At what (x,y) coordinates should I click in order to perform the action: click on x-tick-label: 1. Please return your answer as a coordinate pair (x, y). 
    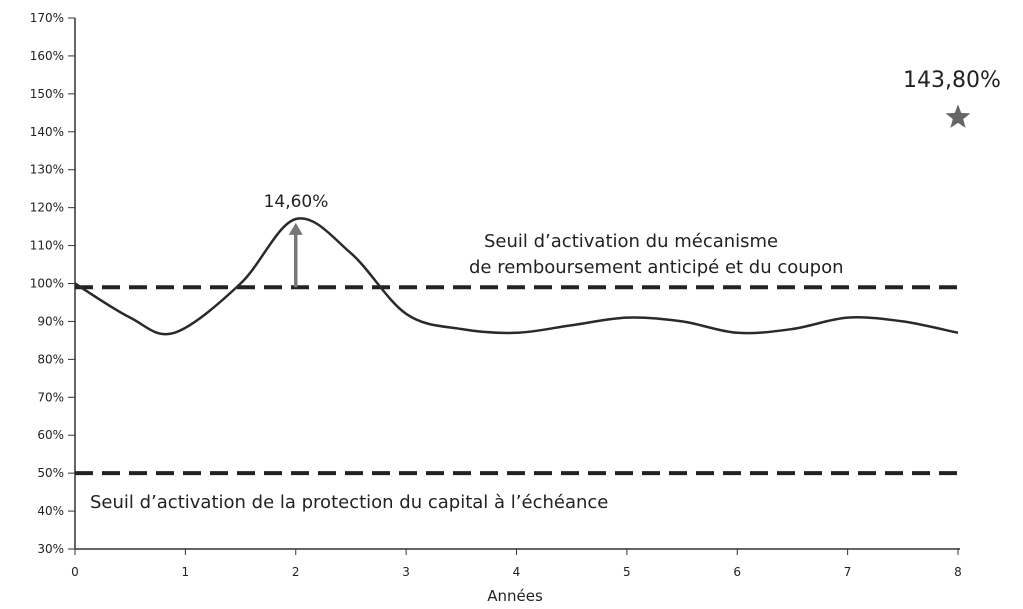
    Looking at the image, I should click on (186, 572).